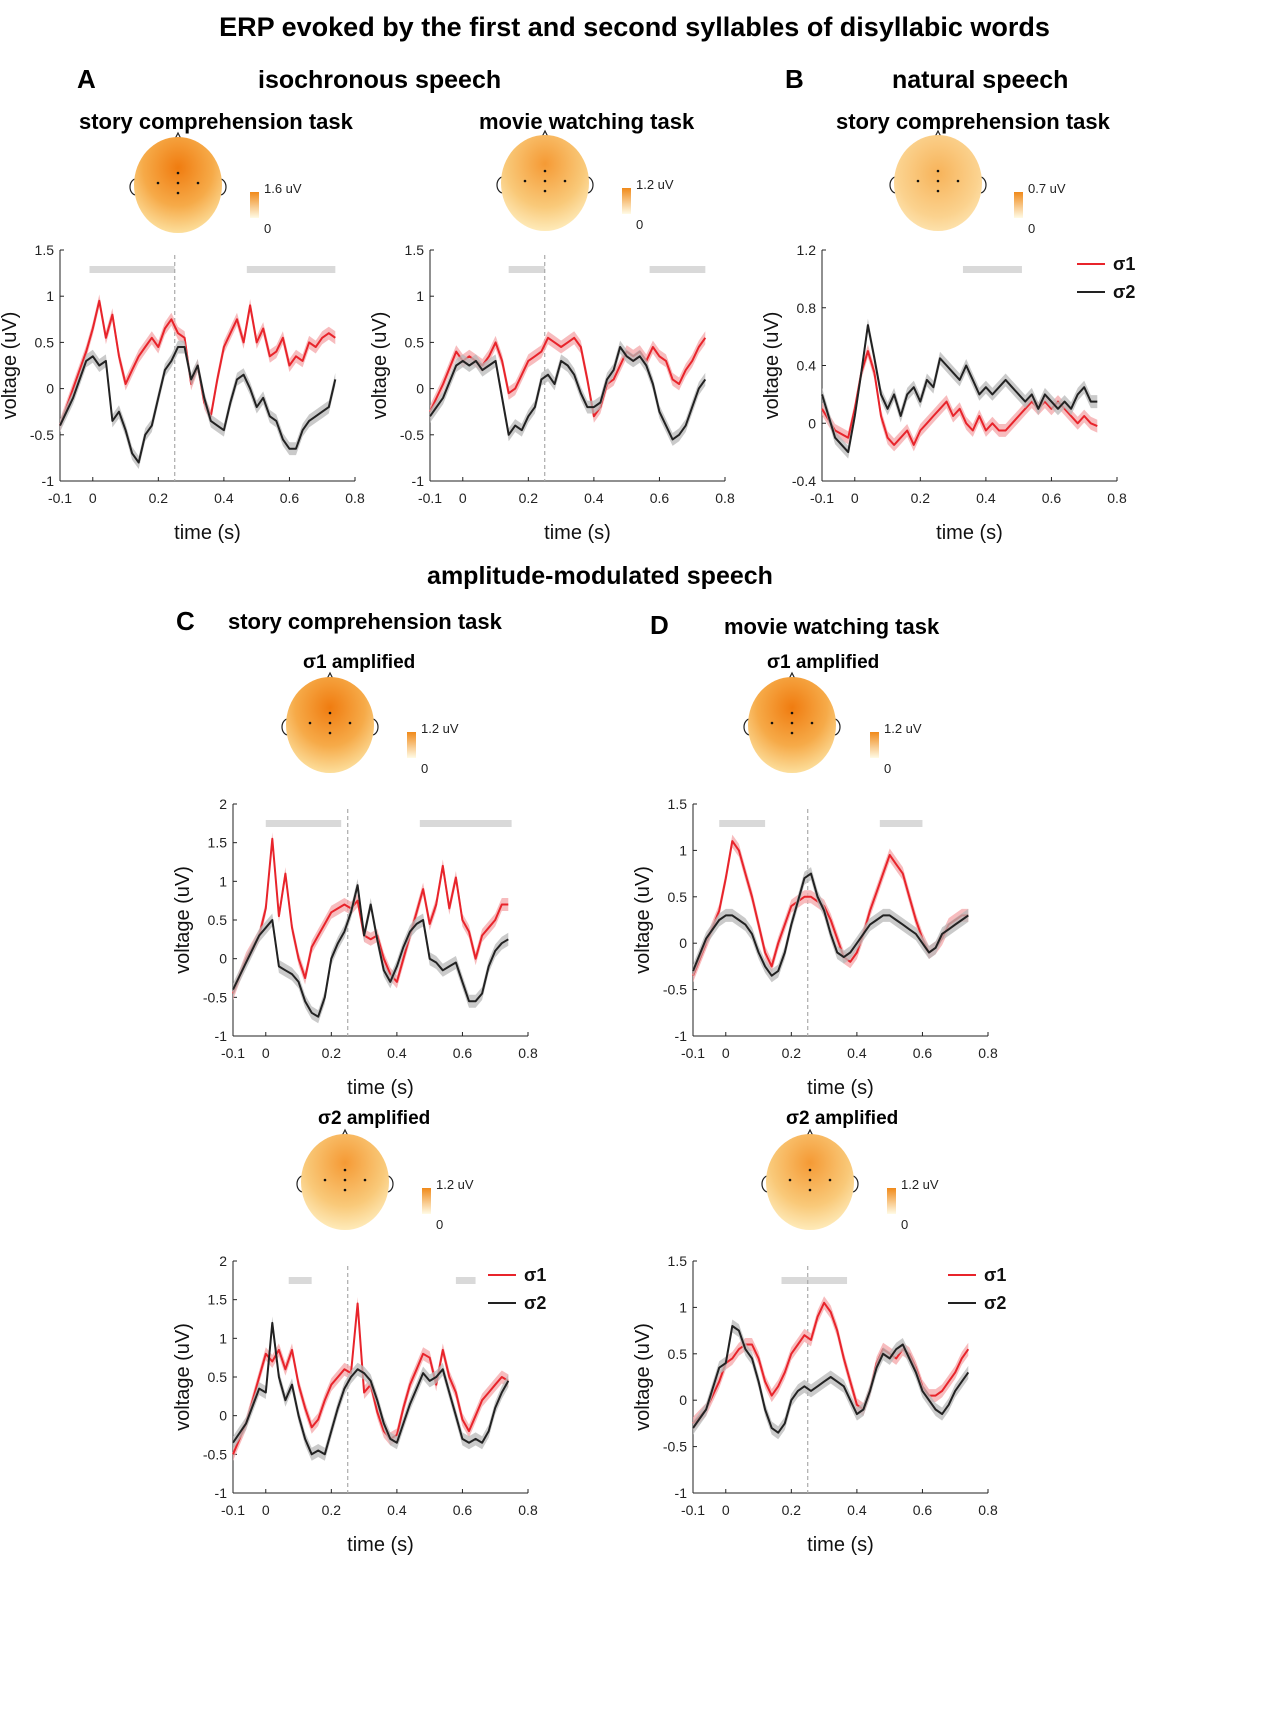 This screenshot has height=1733, width=1269. Describe the element at coordinates (45, 342) in the screenshot. I see `y-tick-label: 0.5` at that location.